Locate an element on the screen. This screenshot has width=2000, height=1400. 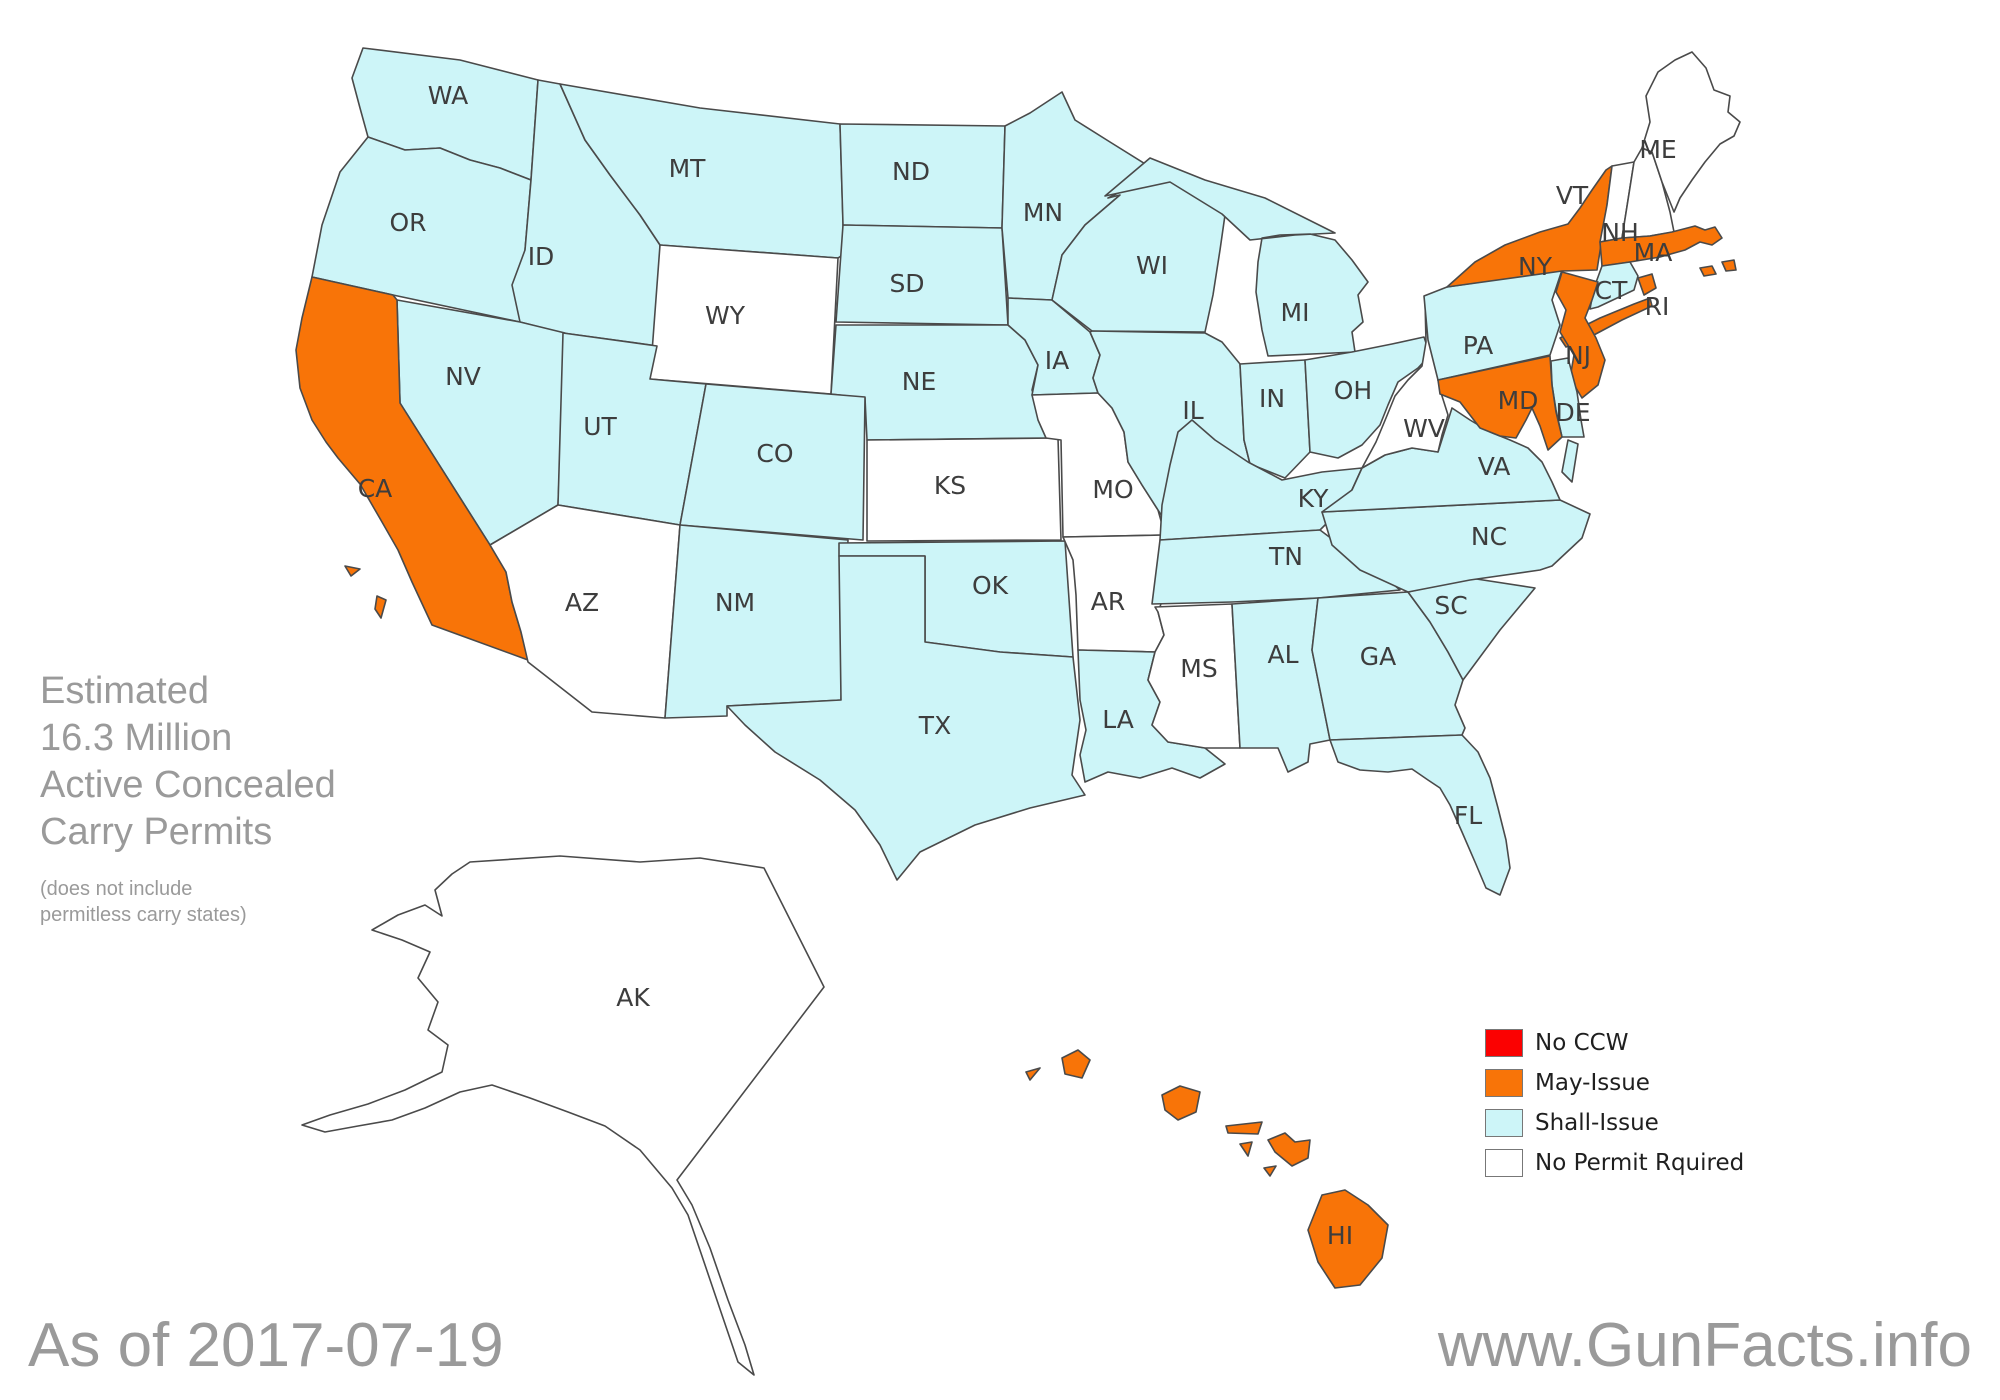
state-shape-MA is located at coordinates (1668, 251).